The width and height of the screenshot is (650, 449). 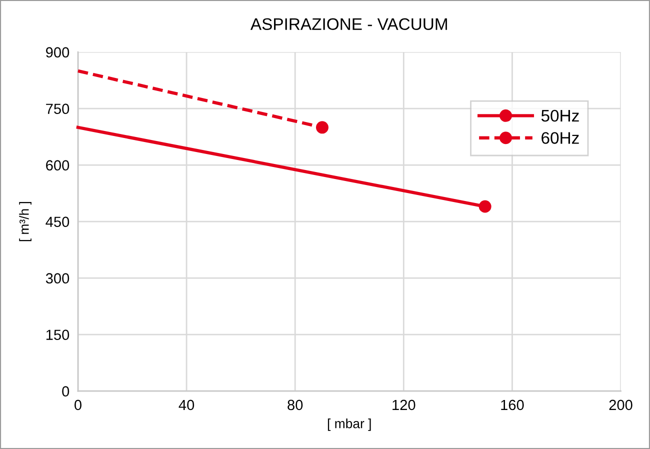 What do you see at coordinates (620, 405) in the screenshot?
I see `x-tick-label: 200` at bounding box center [620, 405].